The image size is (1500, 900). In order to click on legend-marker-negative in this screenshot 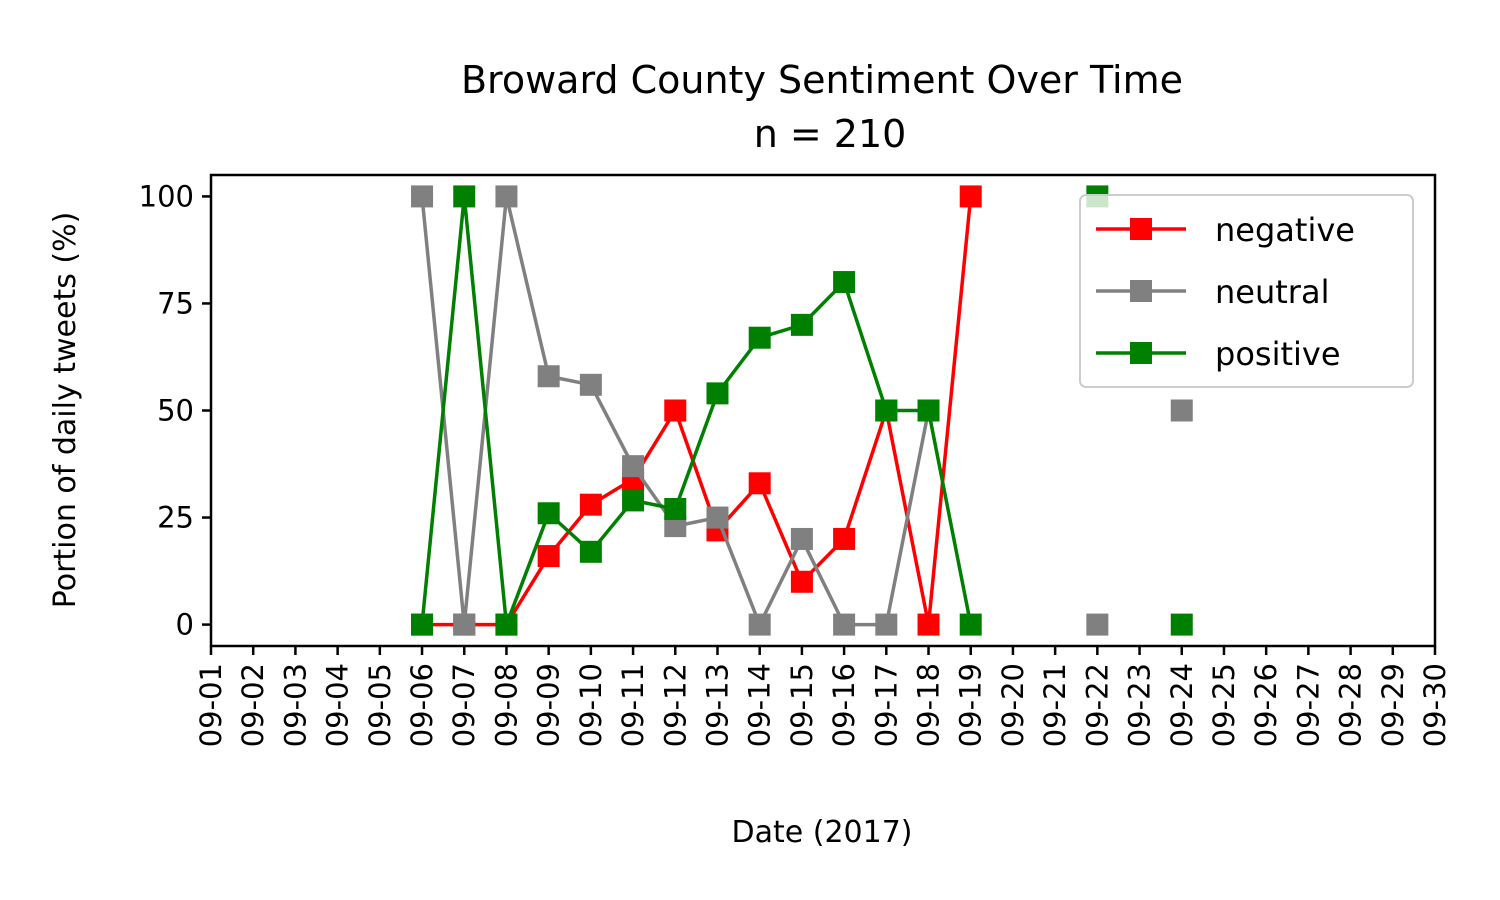, I will do `click(1141, 229)`.